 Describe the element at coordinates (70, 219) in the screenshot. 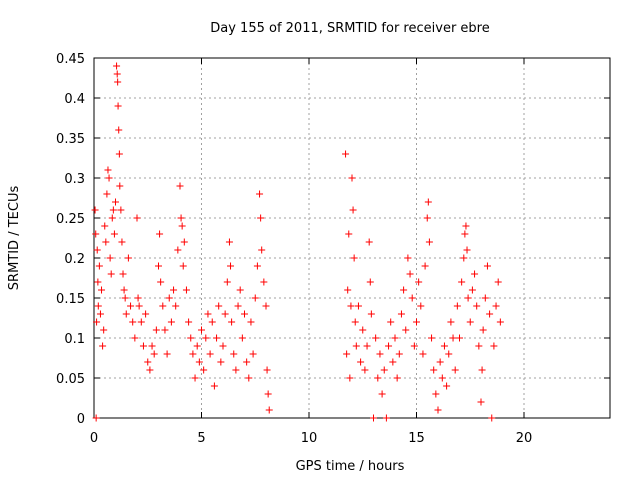

I see `y-tick-label: 0.25` at that location.